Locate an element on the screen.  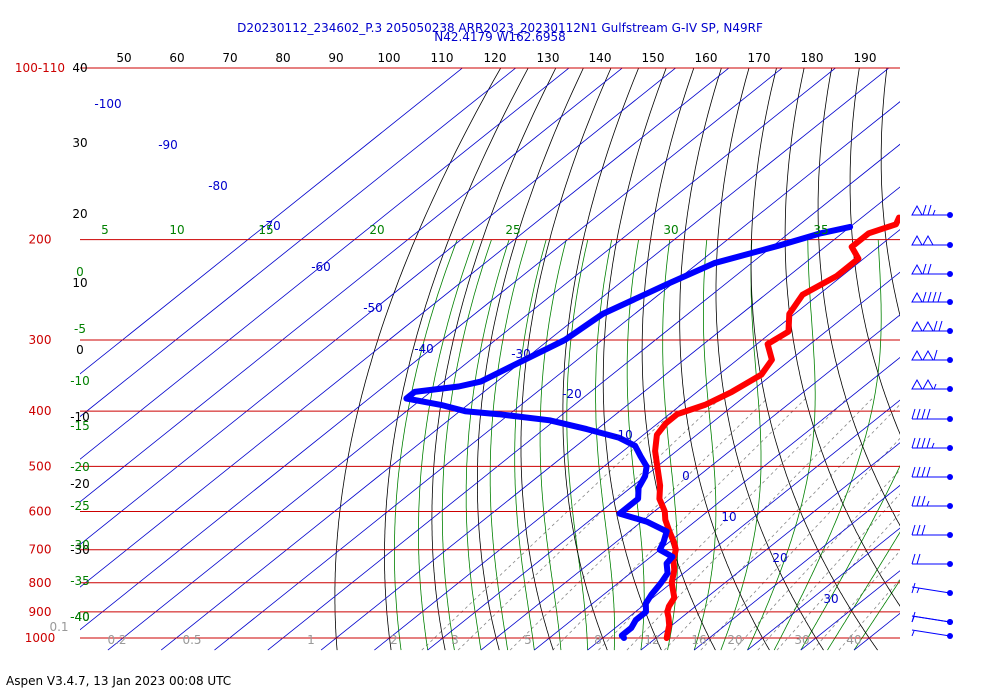
moist-adiabat-label: -35 is located at coordinates (80, 581).